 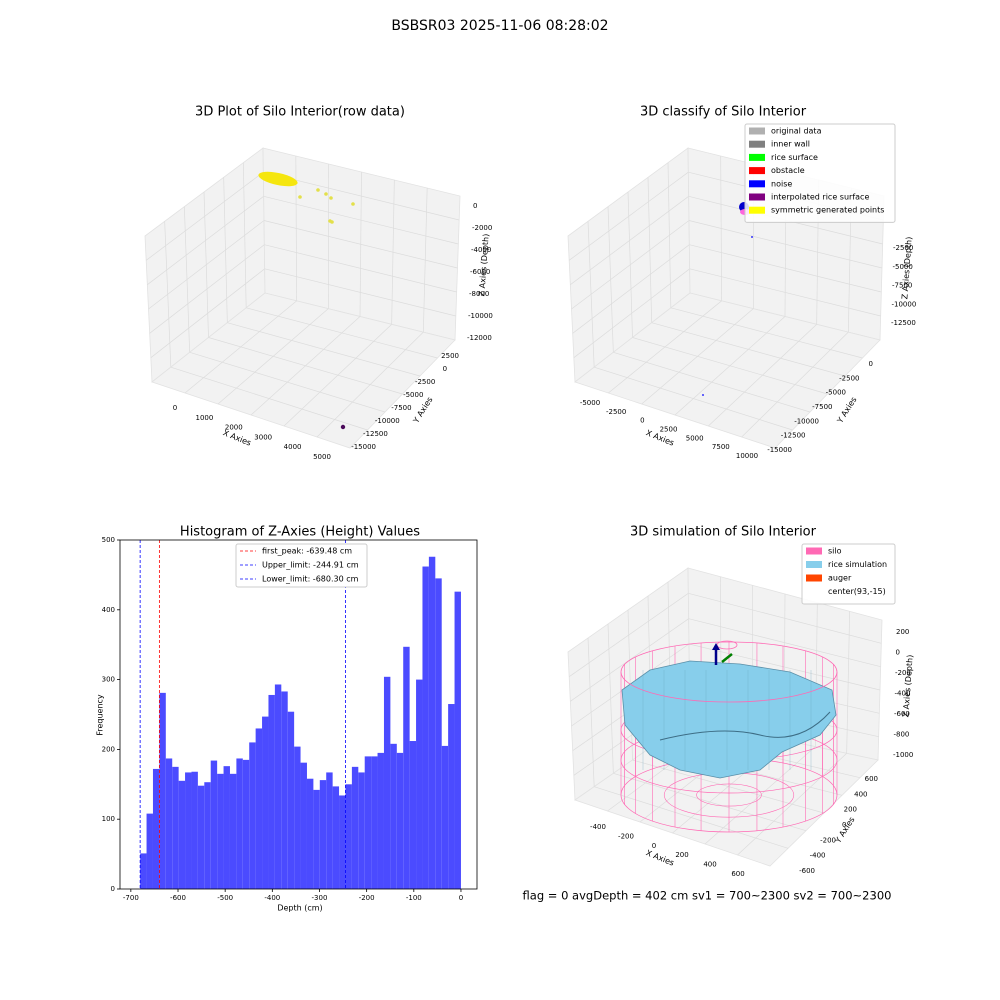 I want to click on point-cluster, so click(x=278, y=179).